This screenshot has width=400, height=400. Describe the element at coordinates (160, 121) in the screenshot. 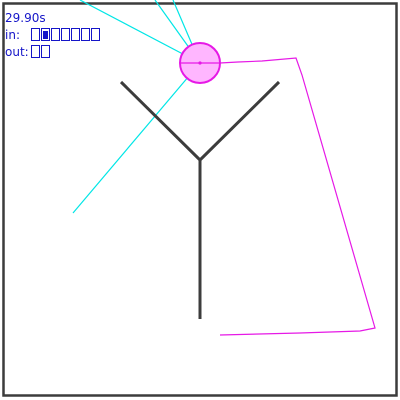

I see `left-arm` at that location.